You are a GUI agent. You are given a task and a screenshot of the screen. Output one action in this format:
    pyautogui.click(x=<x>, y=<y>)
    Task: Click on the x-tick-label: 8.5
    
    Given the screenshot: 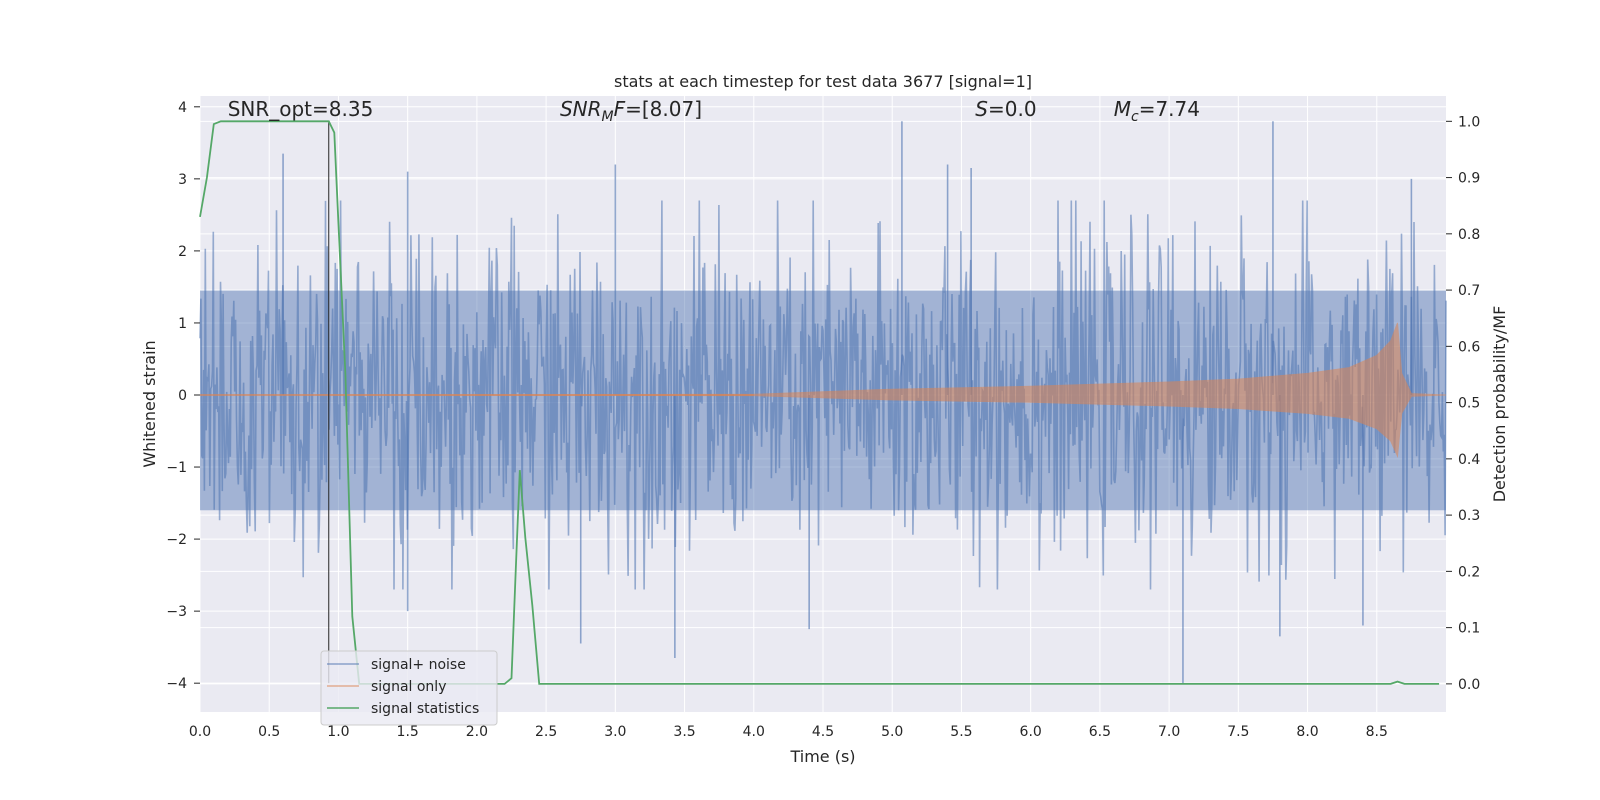 What is the action you would take?
    pyautogui.click(x=1377, y=732)
    